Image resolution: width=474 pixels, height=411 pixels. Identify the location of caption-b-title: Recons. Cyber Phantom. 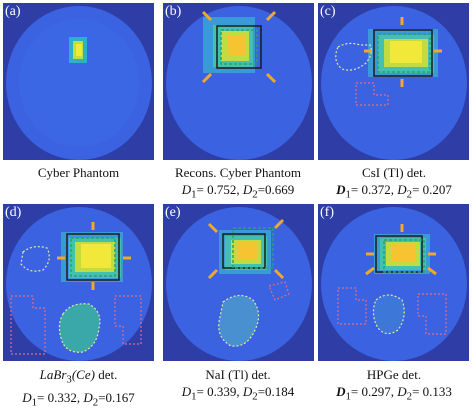
(237, 172).